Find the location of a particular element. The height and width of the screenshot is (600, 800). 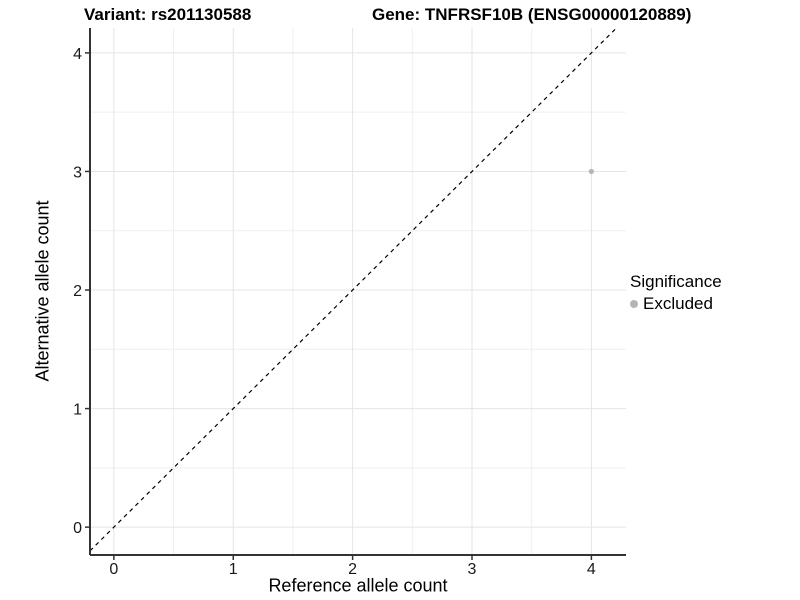

x-axis-title: Reference allele count is located at coordinates (358, 585).